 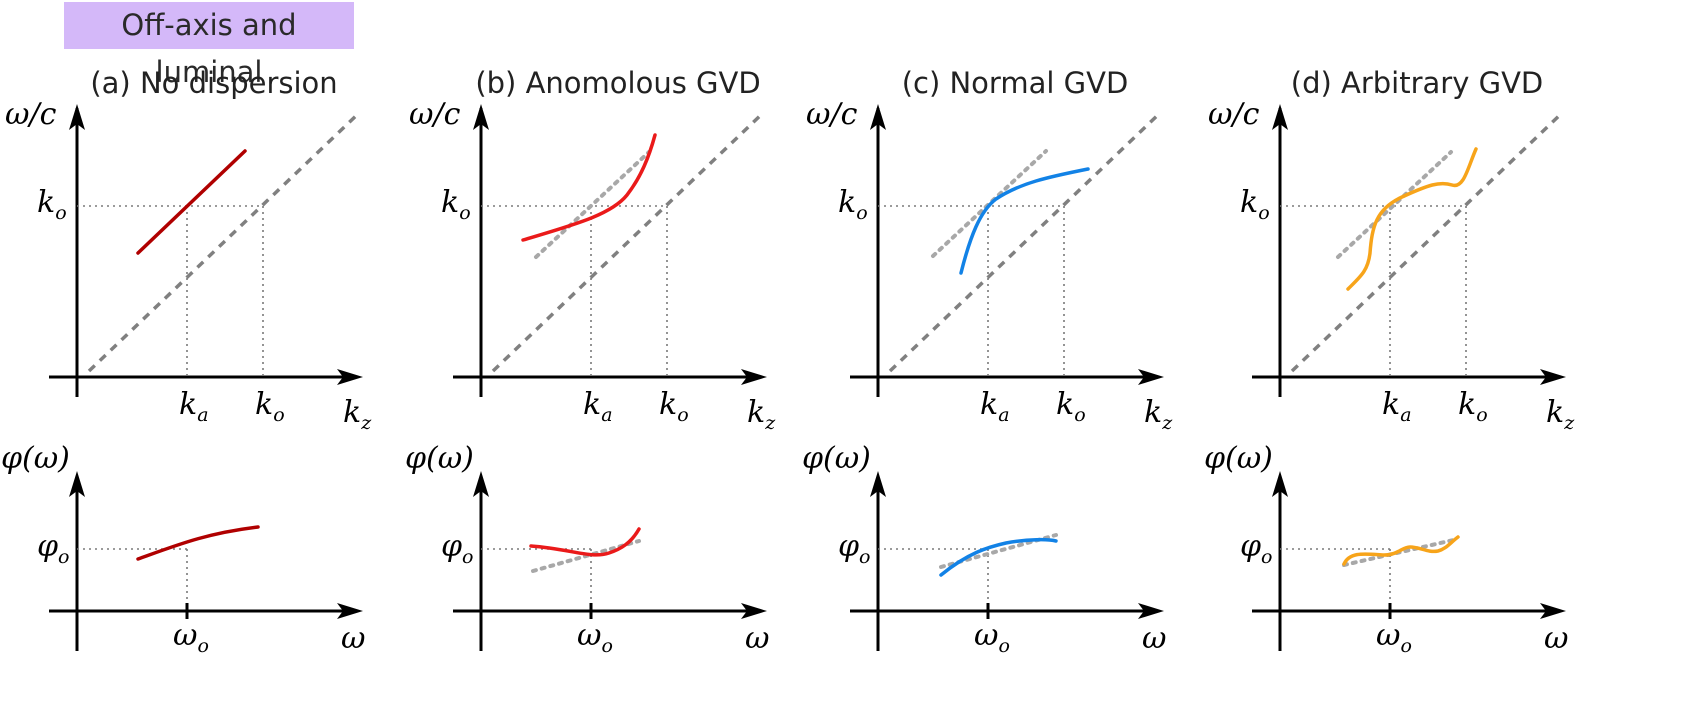 What do you see at coordinates (213, 83) in the screenshot?
I see `panel-title: (a) No dispersion` at bounding box center [213, 83].